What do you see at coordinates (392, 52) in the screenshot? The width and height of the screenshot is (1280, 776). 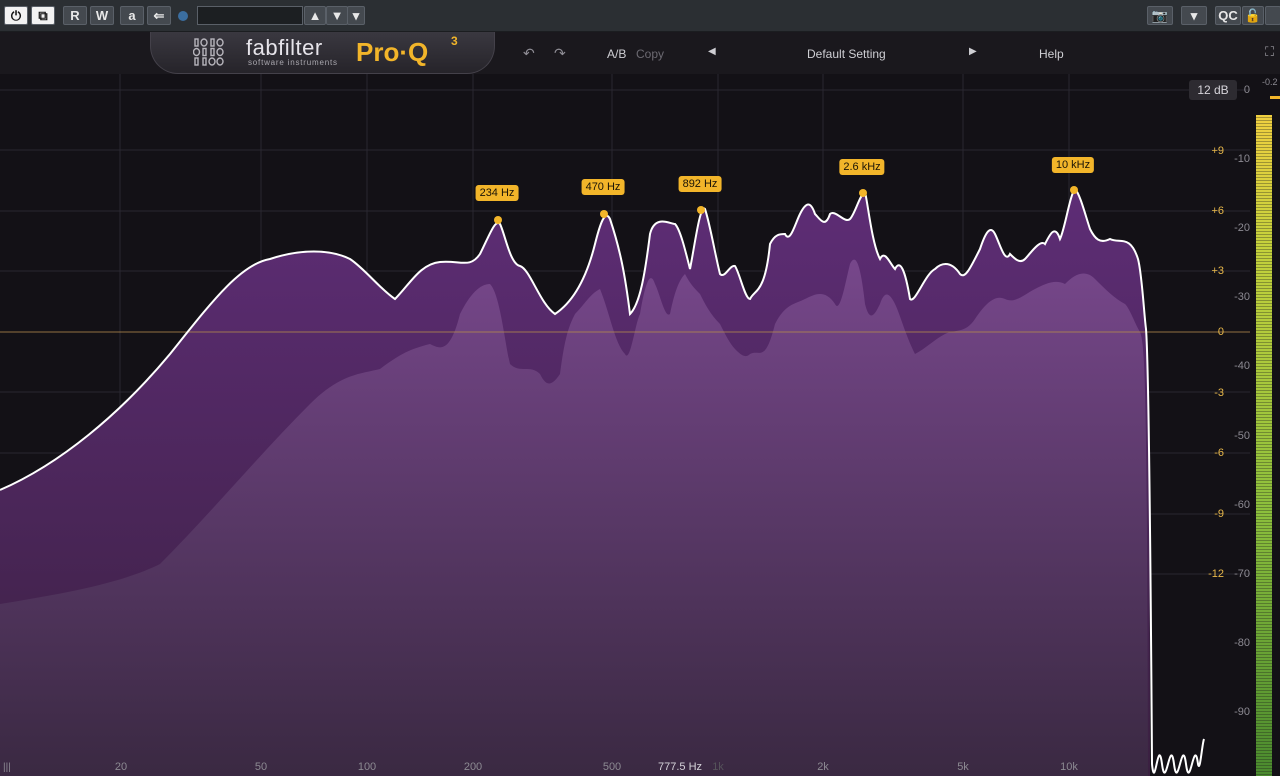 I see `product-name: Pro·Q` at bounding box center [392, 52].